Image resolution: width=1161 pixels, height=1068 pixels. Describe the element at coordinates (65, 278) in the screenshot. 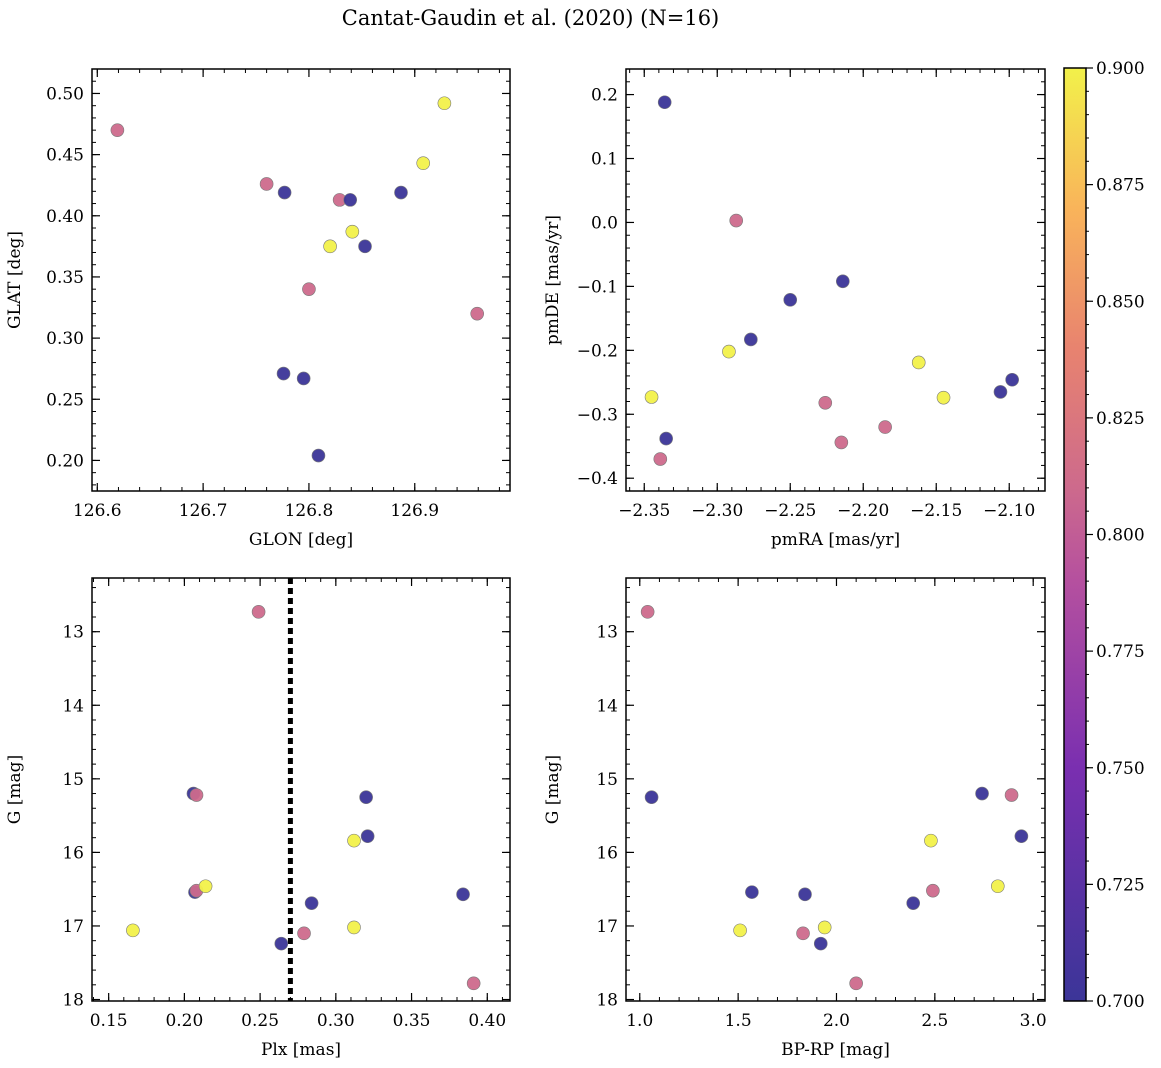

I see `y-tick-label: 0.35` at that location.